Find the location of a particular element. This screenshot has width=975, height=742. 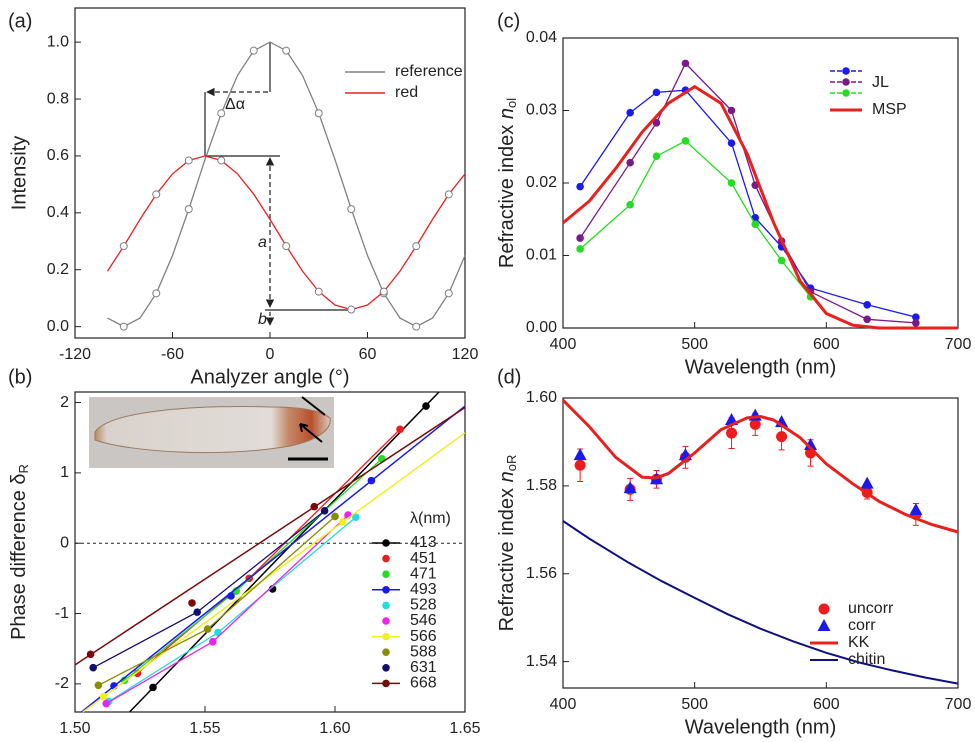

y-tick-label: 0.04 is located at coordinates (541, 37).